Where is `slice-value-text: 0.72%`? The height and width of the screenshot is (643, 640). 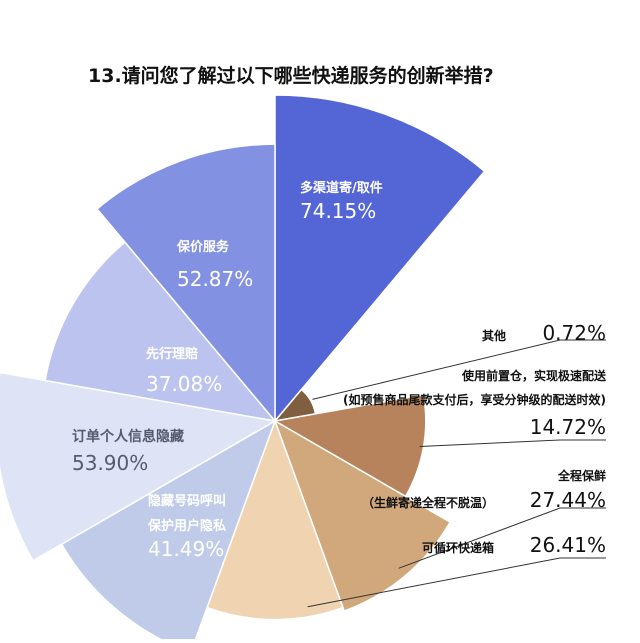 slice-value-text: 0.72% is located at coordinates (574, 333).